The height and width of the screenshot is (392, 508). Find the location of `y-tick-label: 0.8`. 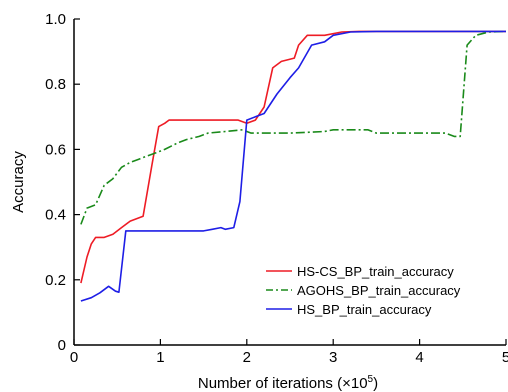

y-tick-label: 0.8 is located at coordinates (55, 84).